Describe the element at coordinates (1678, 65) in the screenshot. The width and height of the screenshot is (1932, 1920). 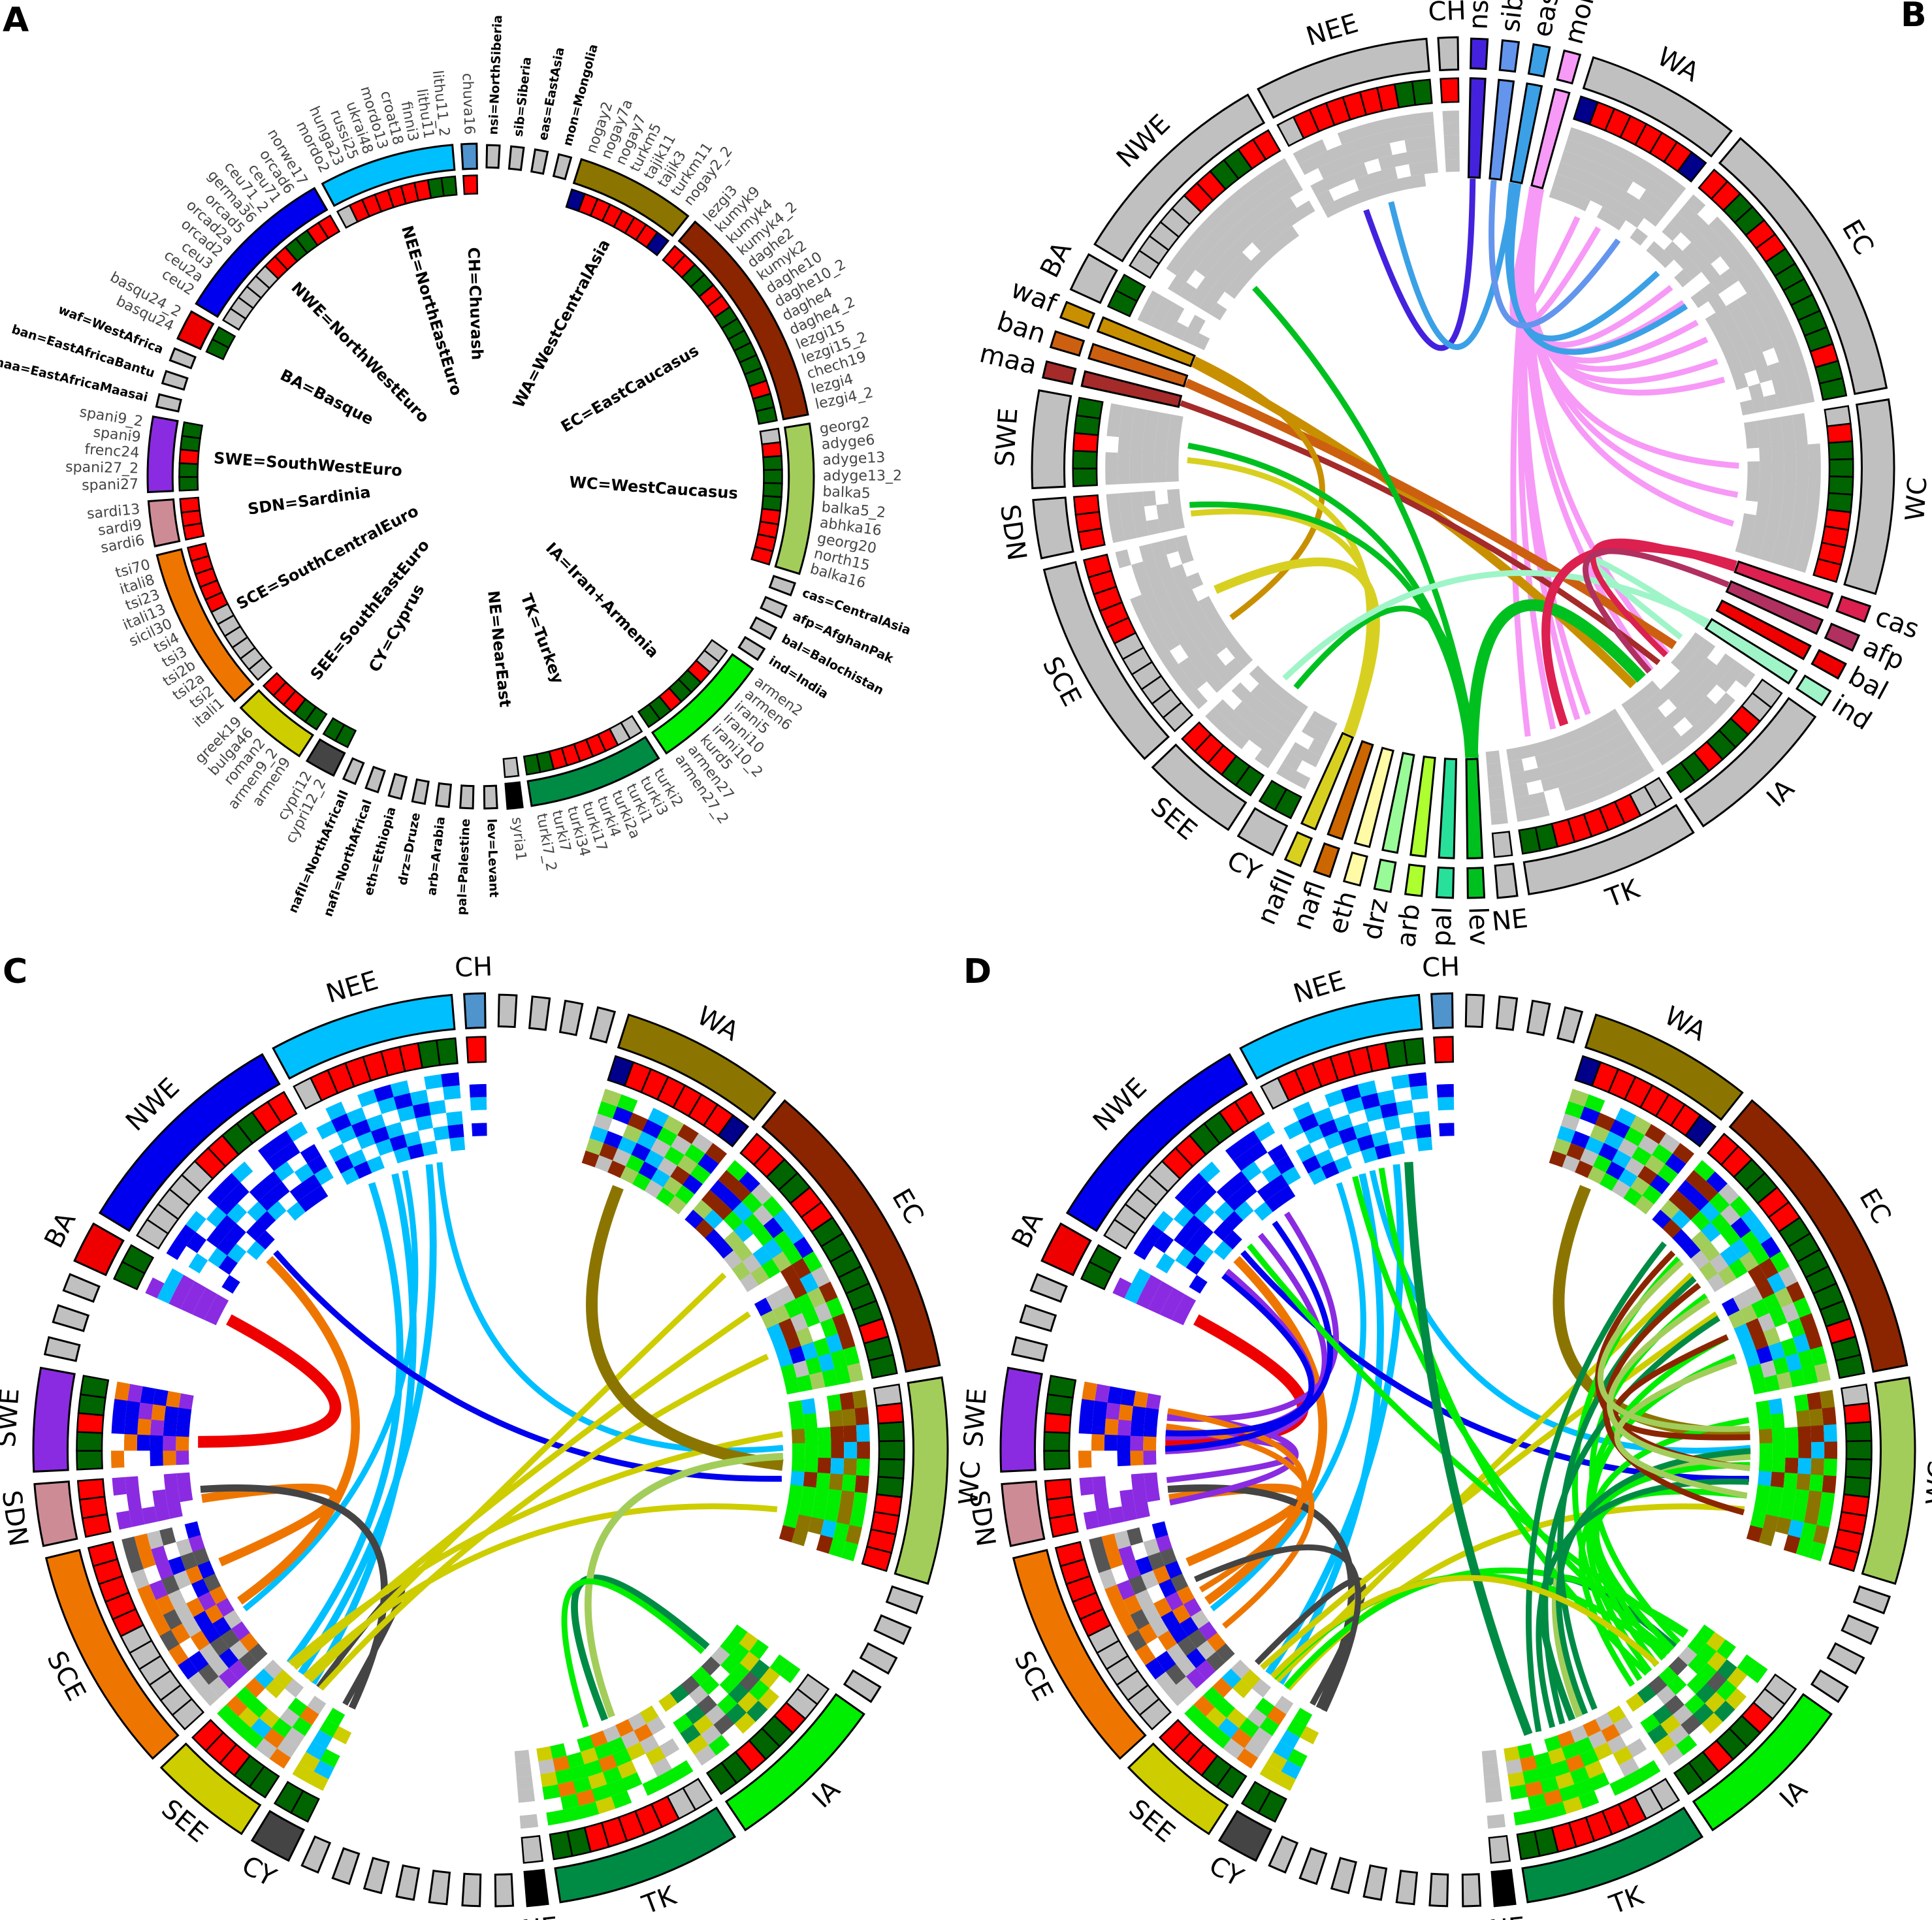
I see `region-label: WA` at that location.